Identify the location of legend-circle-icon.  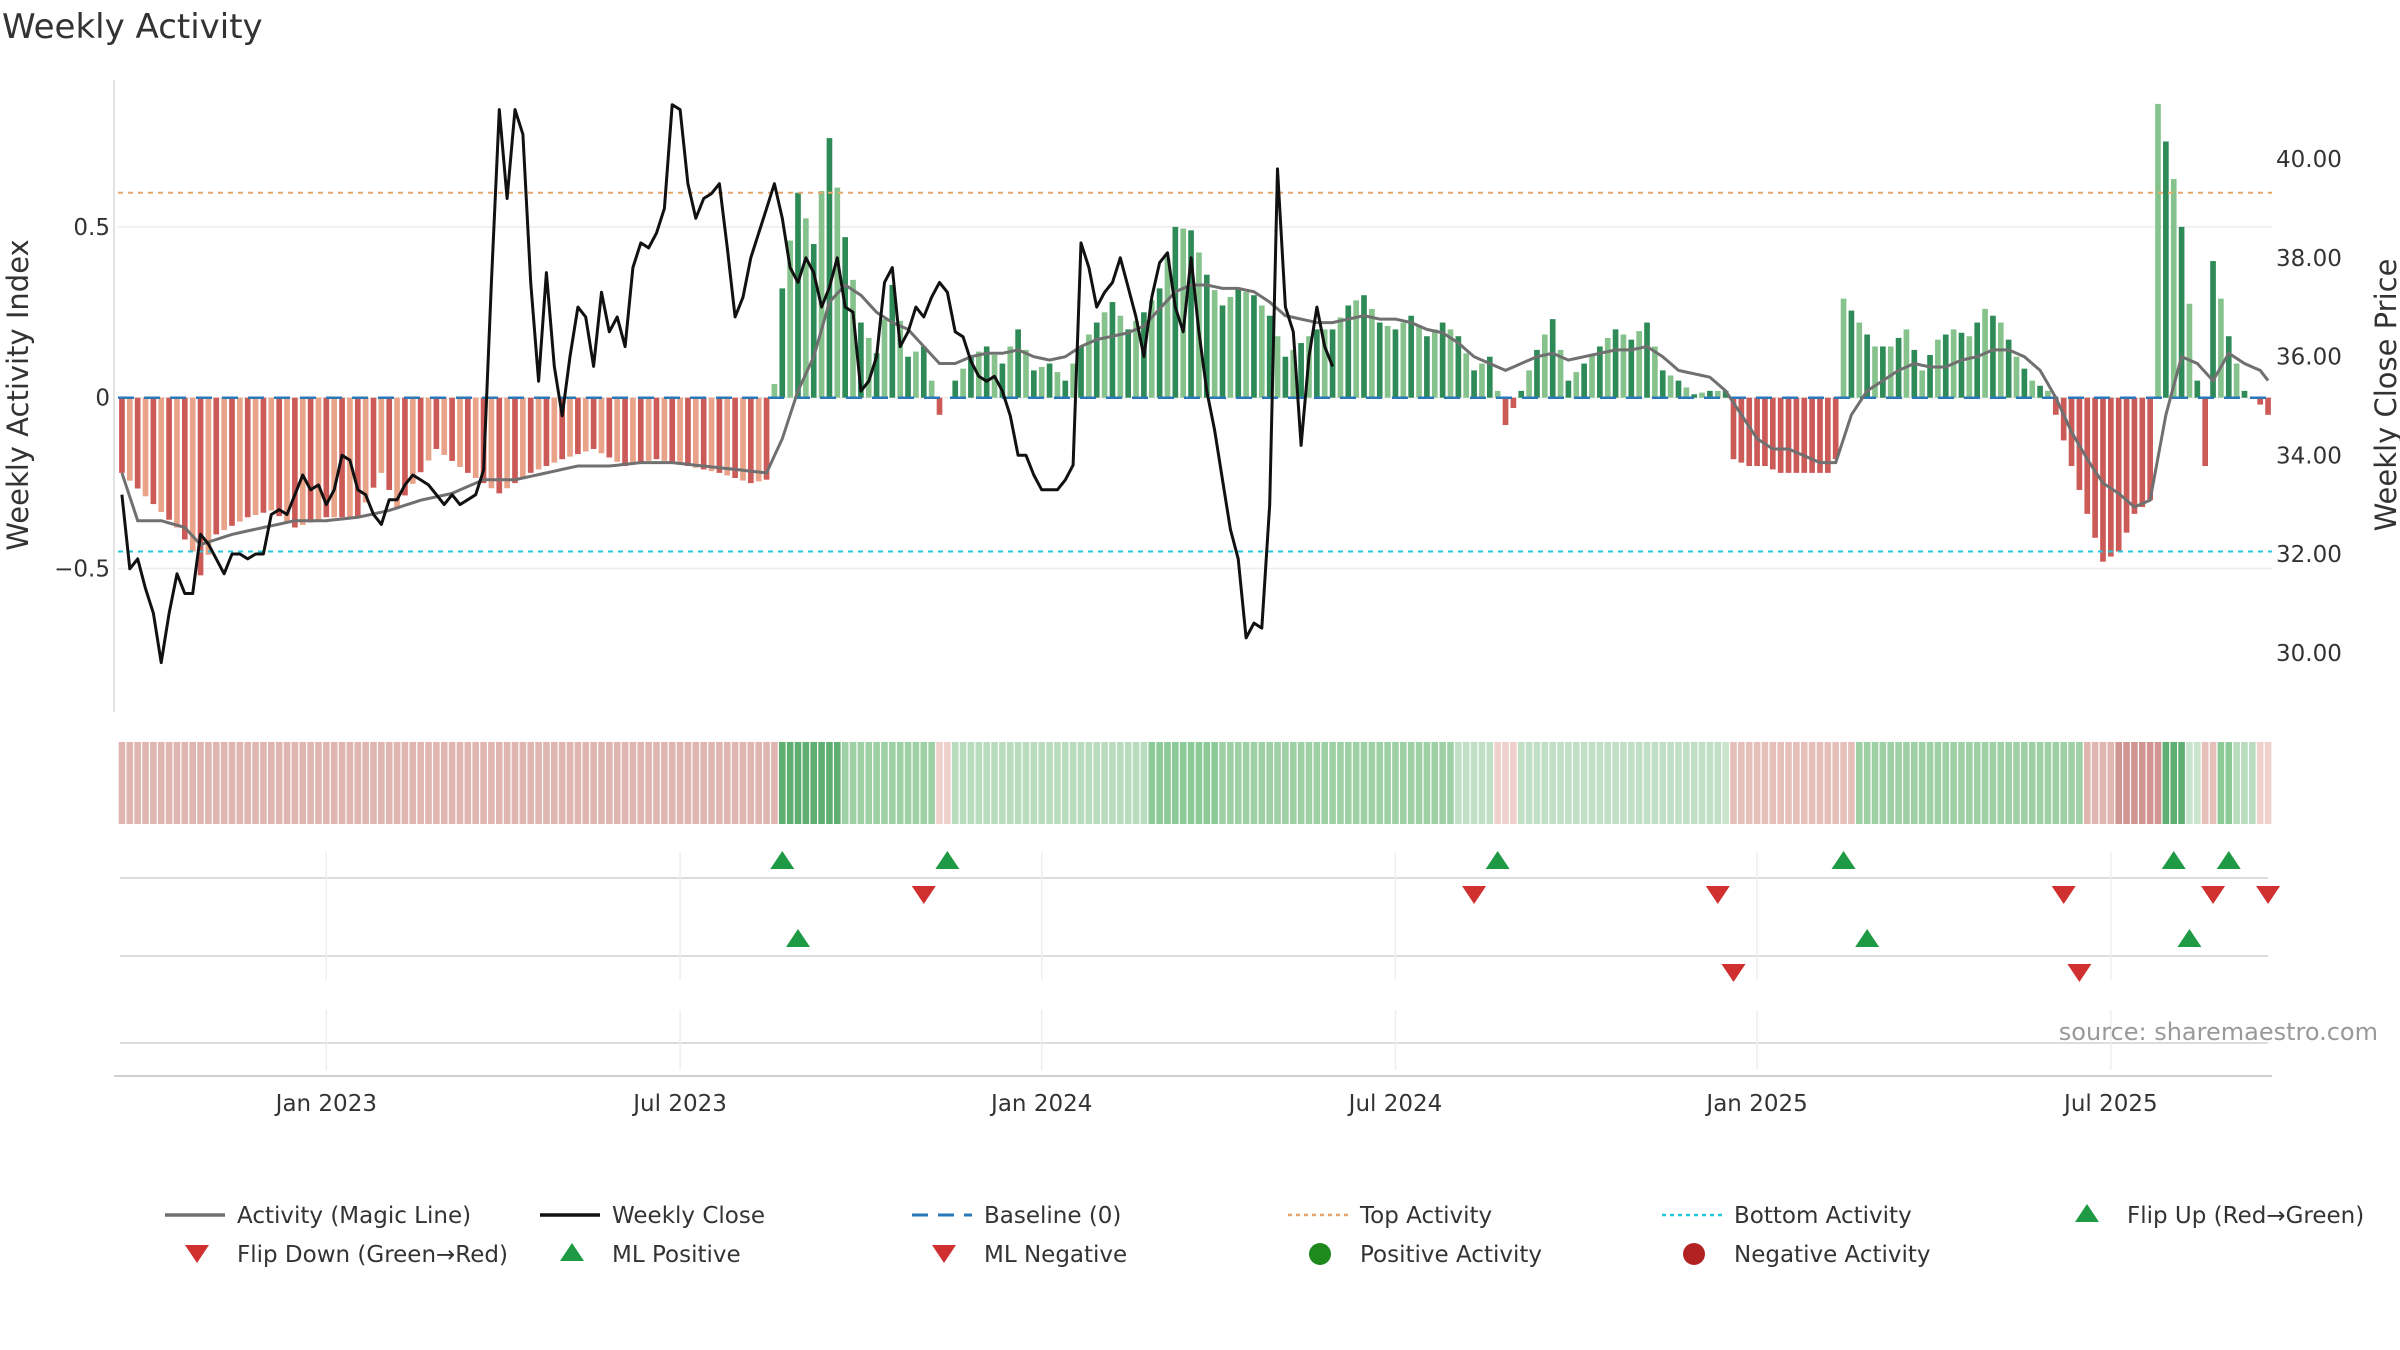
(1694, 1254).